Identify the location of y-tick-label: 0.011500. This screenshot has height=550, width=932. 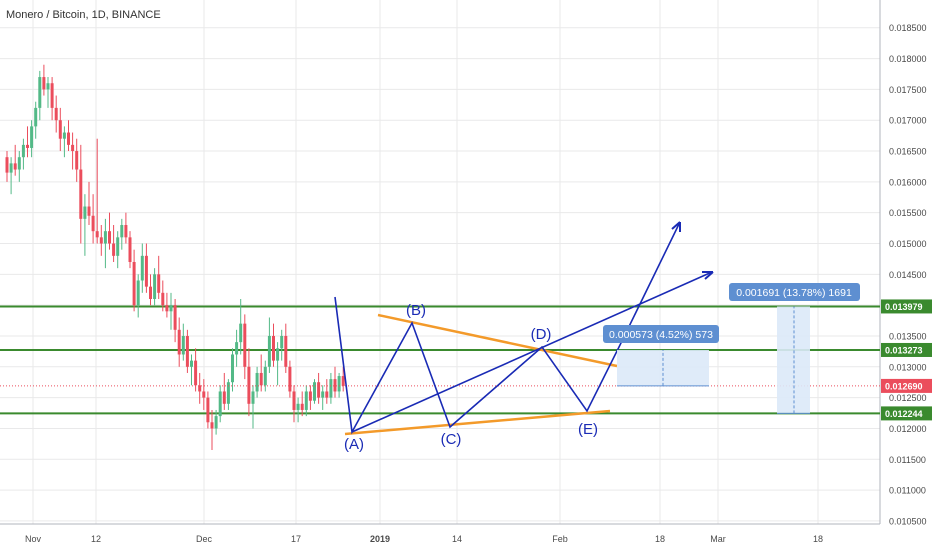
(907, 460).